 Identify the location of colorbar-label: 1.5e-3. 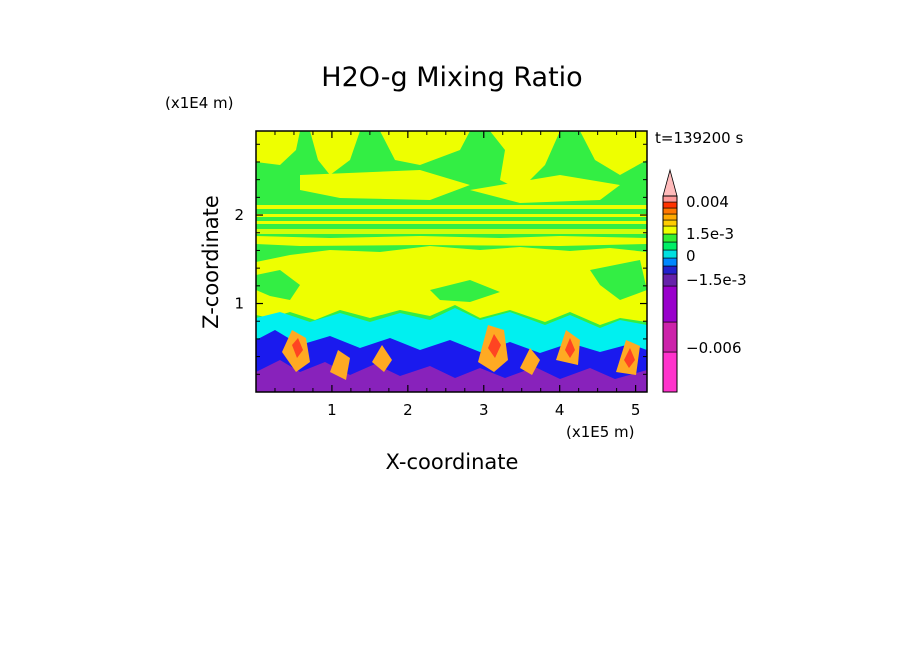
(710, 234).